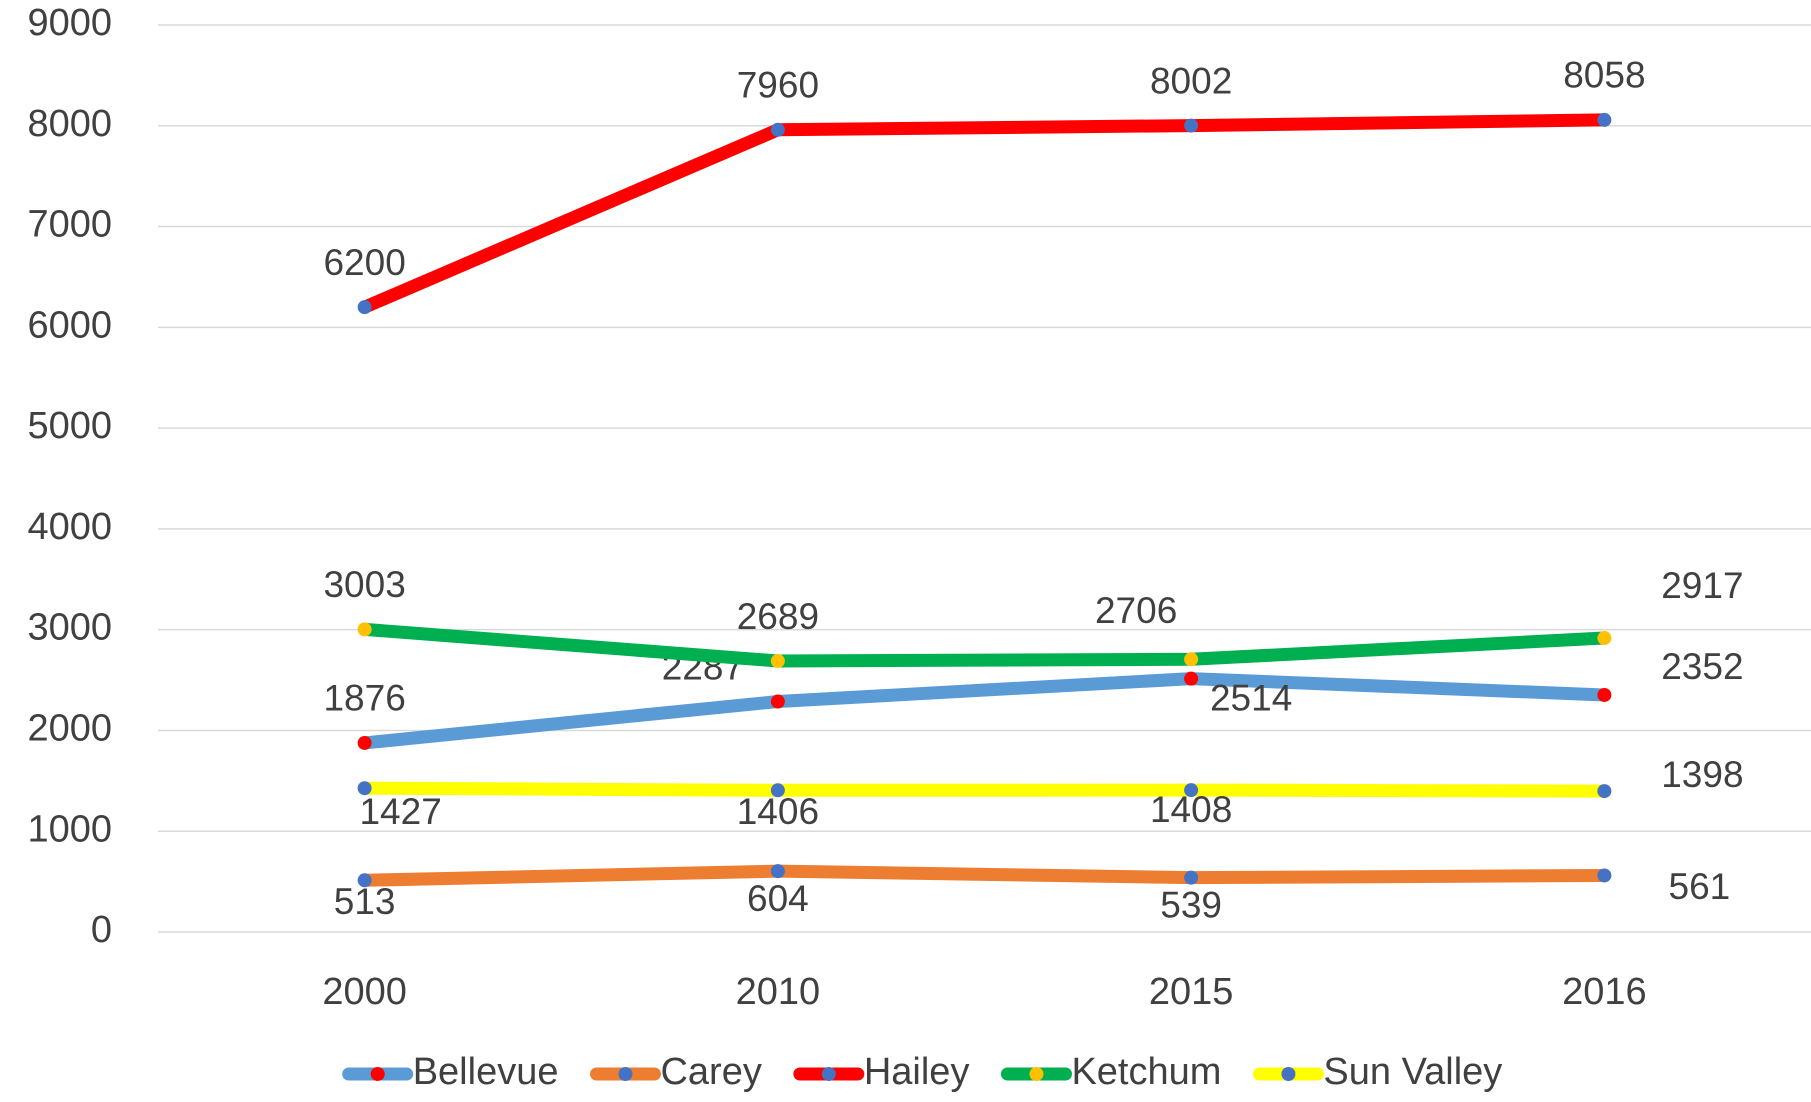  Describe the element at coordinates (778, 992) in the screenshot. I see `x-tick-label: 2010` at that location.